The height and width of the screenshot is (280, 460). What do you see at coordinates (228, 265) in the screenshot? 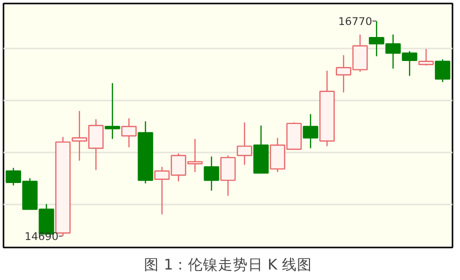
I see `text: 图 1：伦镍走势日 K 线图` at bounding box center [228, 265].